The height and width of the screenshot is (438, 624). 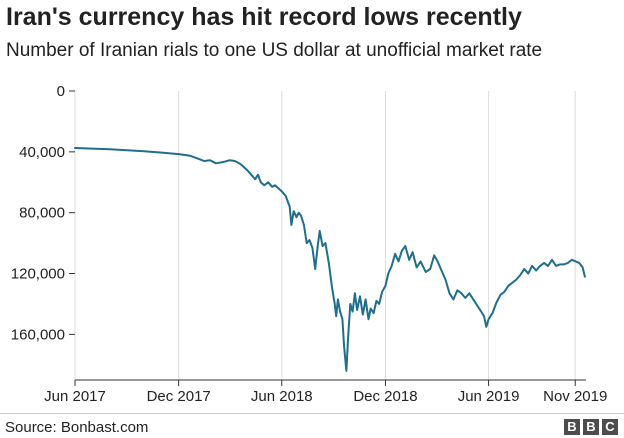 What do you see at coordinates (77, 427) in the screenshot?
I see `source-note: Source: Bonbast.com` at bounding box center [77, 427].